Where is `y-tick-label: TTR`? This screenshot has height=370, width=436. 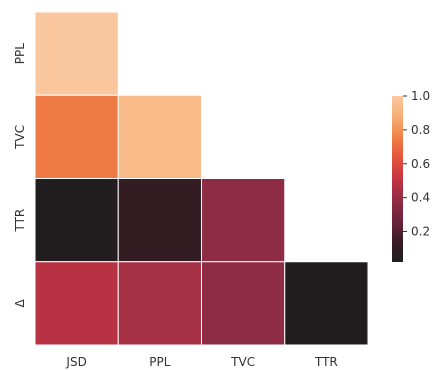
y-tick-label: TTR is located at coordinates (20, 221).